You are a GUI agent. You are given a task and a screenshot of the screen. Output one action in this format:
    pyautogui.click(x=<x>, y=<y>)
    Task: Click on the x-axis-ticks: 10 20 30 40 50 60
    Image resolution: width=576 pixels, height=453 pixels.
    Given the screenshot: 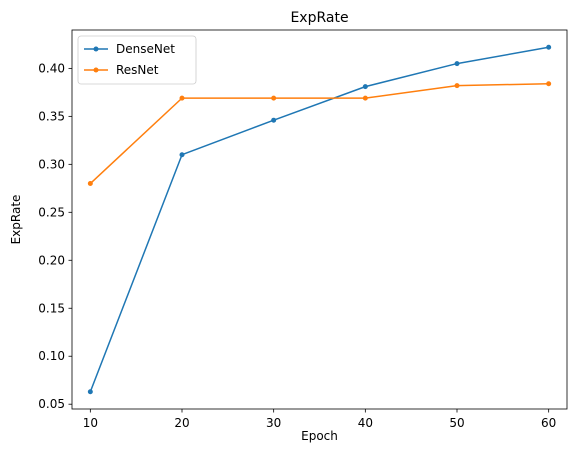 What is the action you would take?
    pyautogui.click(x=319, y=419)
    